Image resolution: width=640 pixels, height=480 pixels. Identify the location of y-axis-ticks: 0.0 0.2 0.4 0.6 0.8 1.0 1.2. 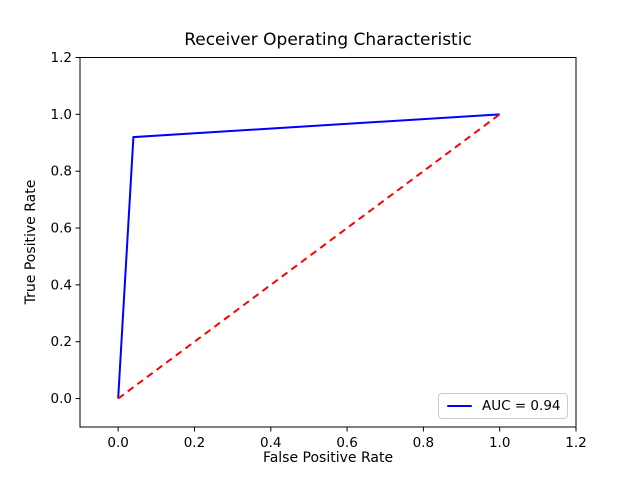
(65, 228).